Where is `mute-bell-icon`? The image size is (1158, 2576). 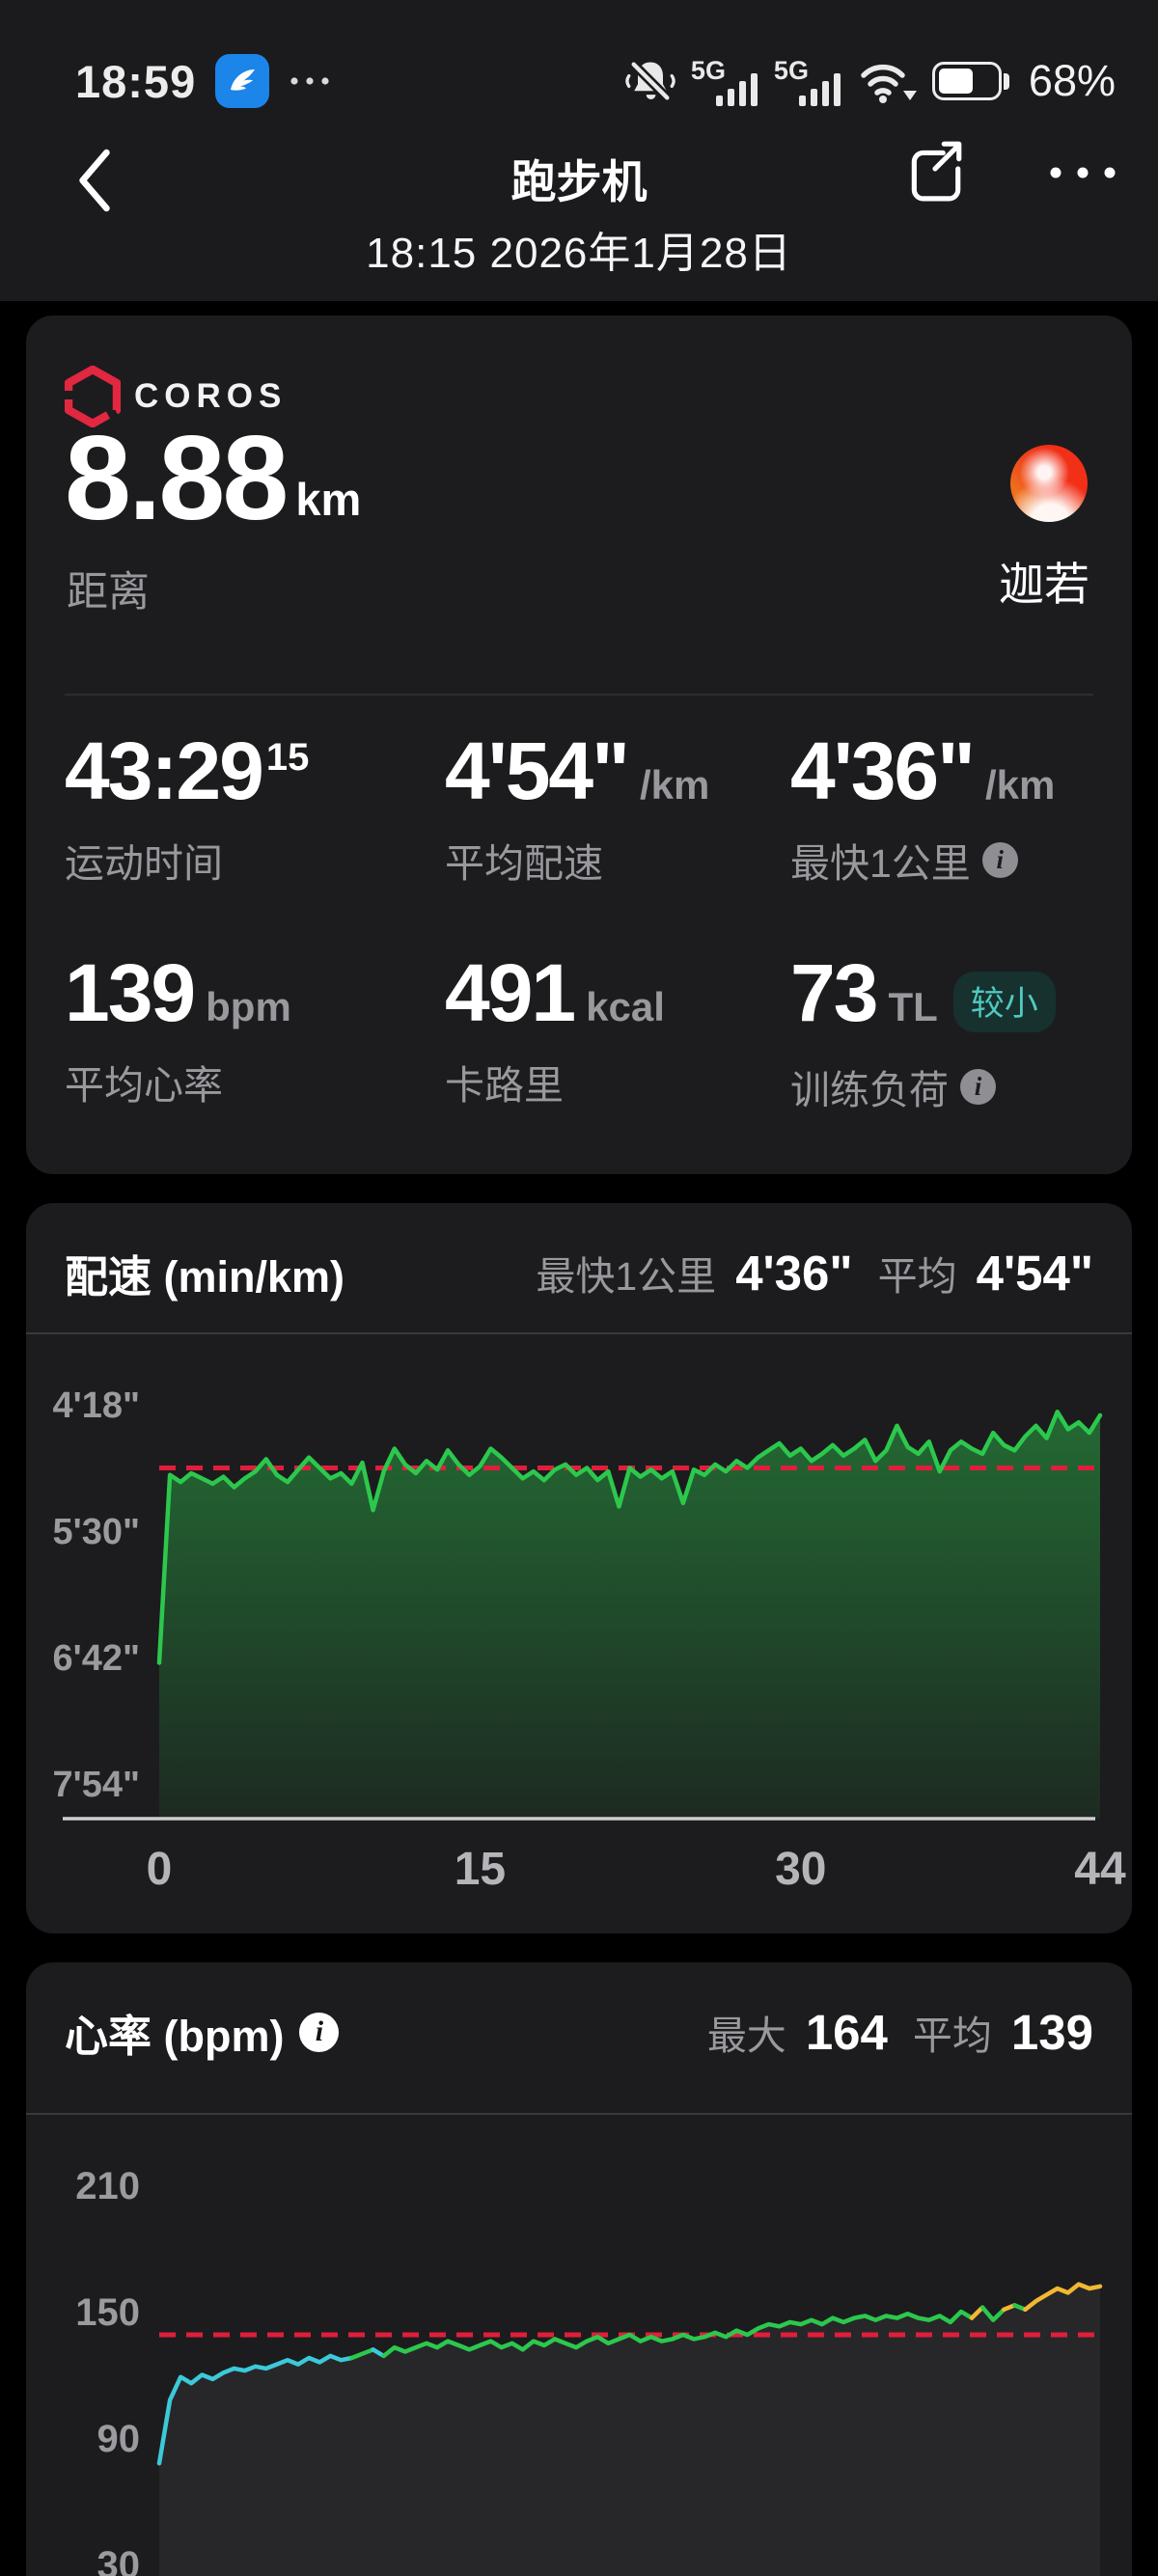 mute-bell-icon is located at coordinates (650, 81).